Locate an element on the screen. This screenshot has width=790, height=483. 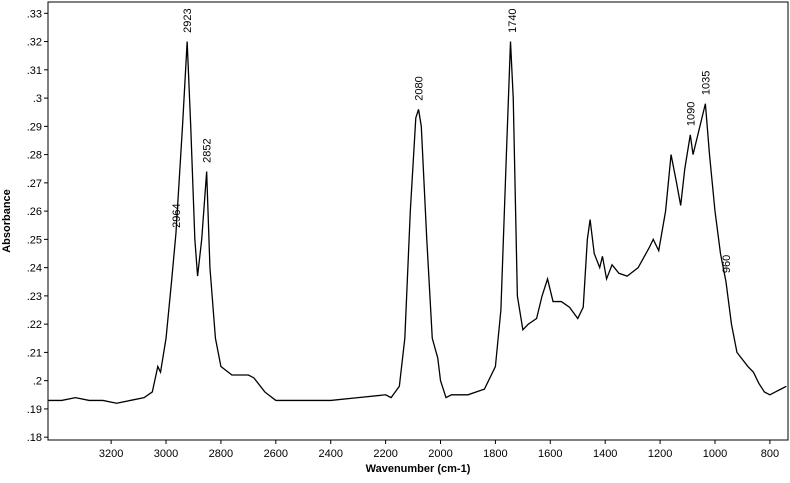
peak-label: 1740 is located at coordinates (513, 20).